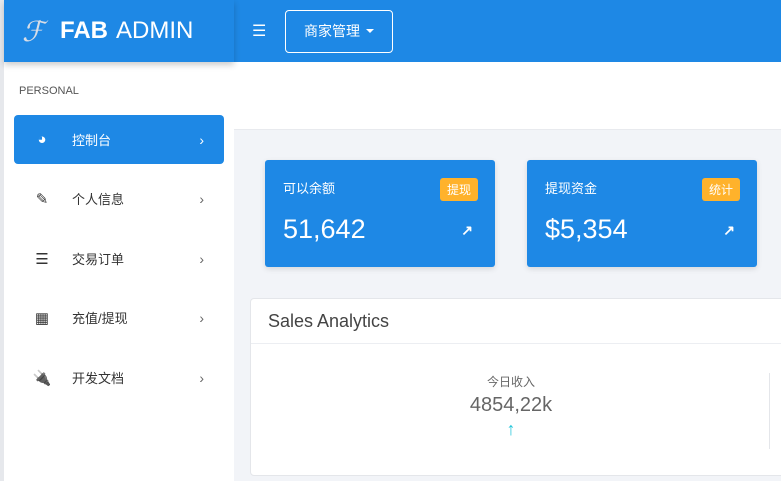 Image resolution: width=781 pixels, height=481 pixels. What do you see at coordinates (42, 378) in the screenshot?
I see `plug-icon: 🔌` at bounding box center [42, 378].